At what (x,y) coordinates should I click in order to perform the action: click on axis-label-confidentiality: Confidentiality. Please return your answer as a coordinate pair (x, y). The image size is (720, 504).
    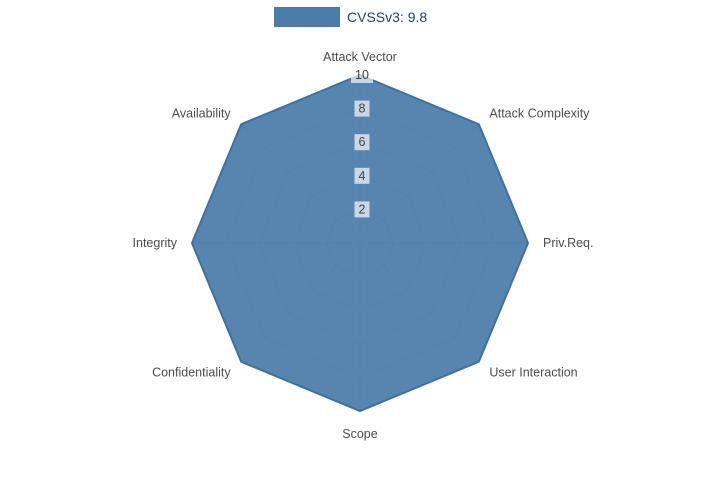
    Looking at the image, I should click on (191, 372).